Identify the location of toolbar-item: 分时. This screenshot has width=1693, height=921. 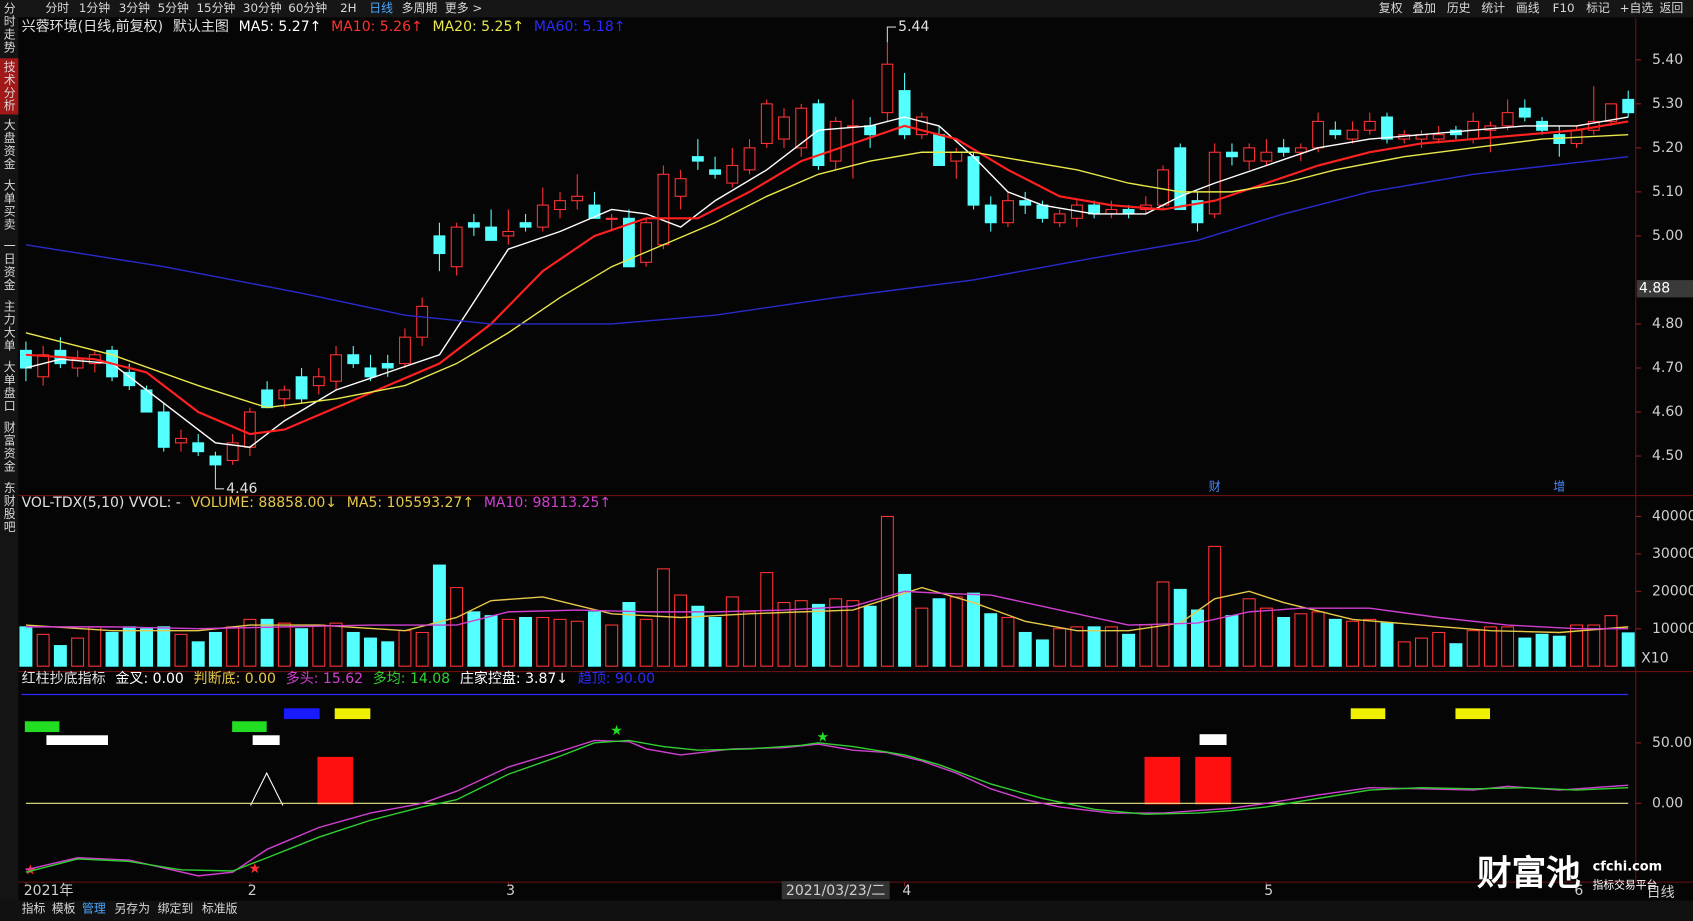
(57, 8).